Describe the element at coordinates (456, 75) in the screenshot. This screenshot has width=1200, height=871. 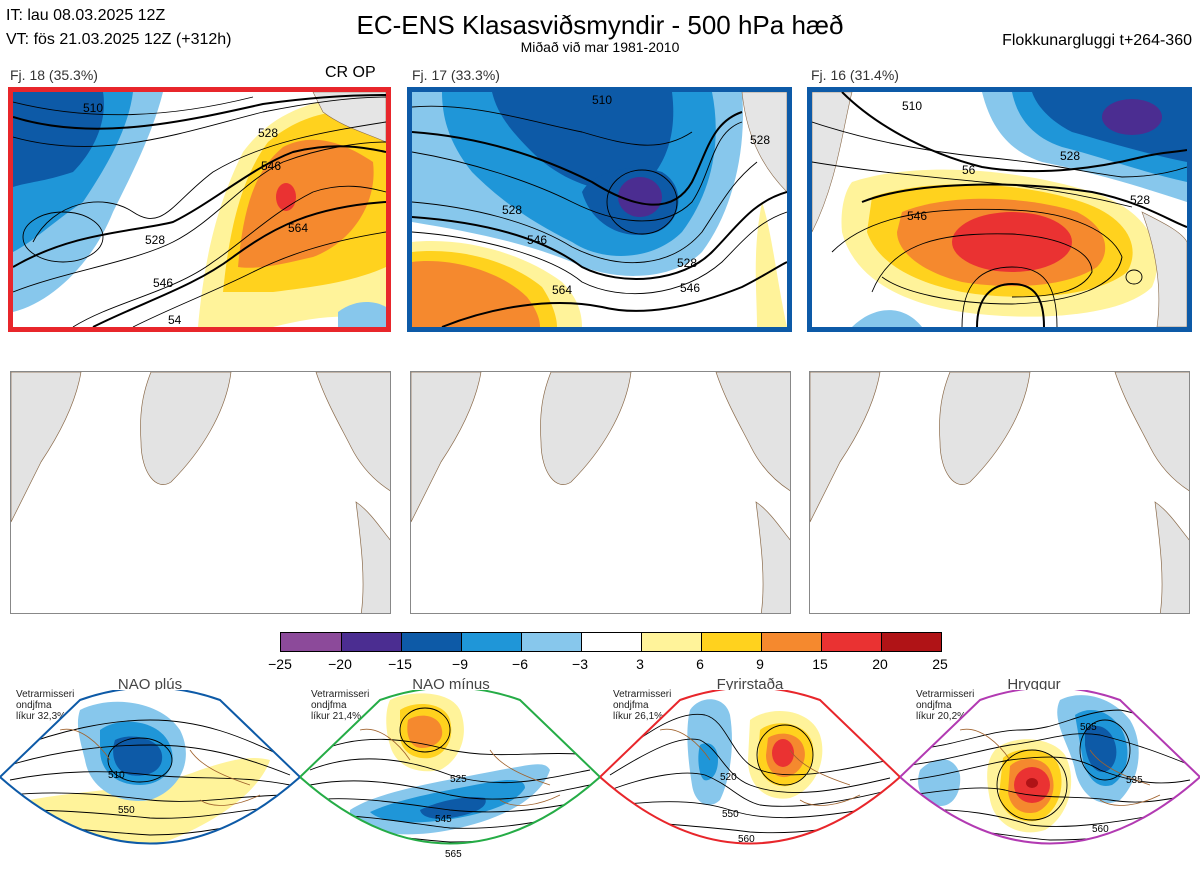
I see `cluster-2-label: Fj. 17 (33.3%)` at that location.